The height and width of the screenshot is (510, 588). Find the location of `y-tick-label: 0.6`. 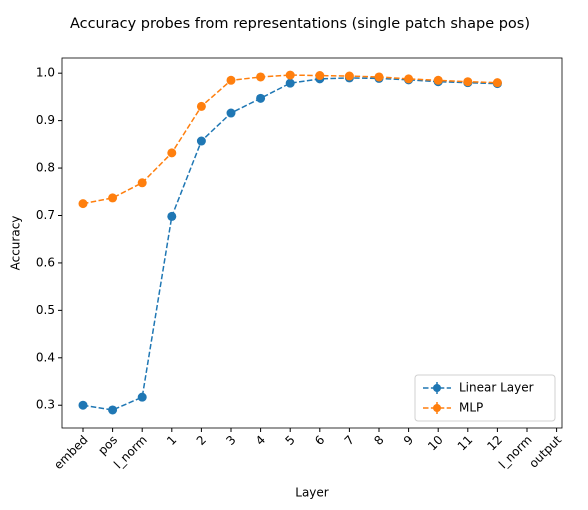

y-tick-label: 0.6 is located at coordinates (45, 262).